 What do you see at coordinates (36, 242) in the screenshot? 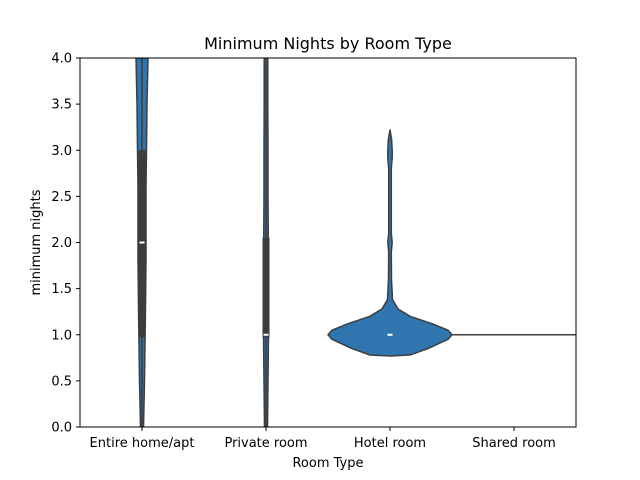
I see `y-axis-title: minimum nights` at bounding box center [36, 242].